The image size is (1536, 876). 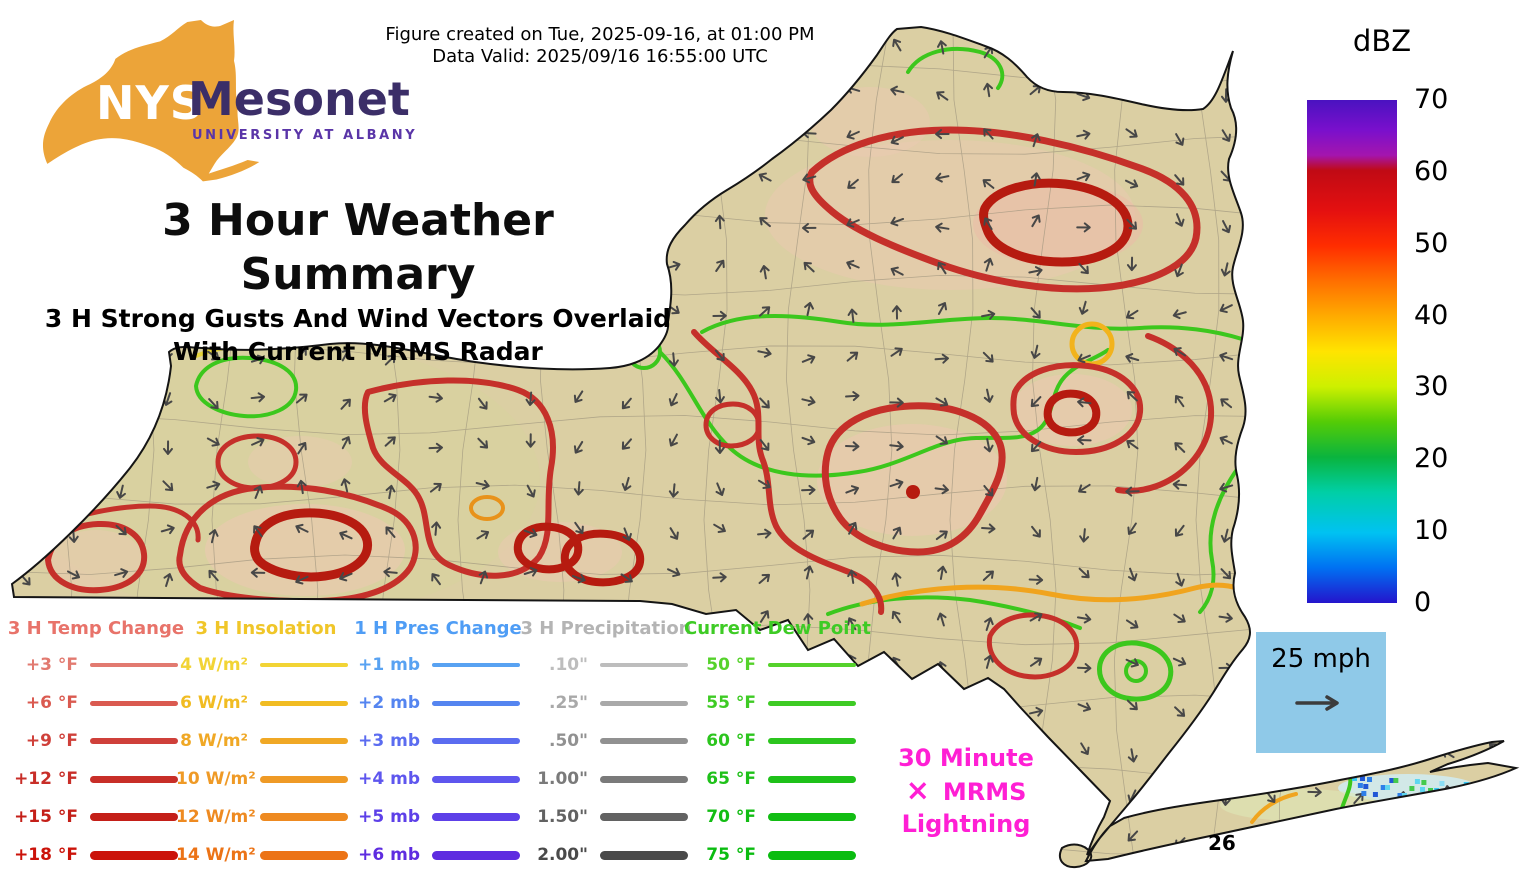 I want to click on lightning-line1: 30 Minute, so click(x=966, y=758).